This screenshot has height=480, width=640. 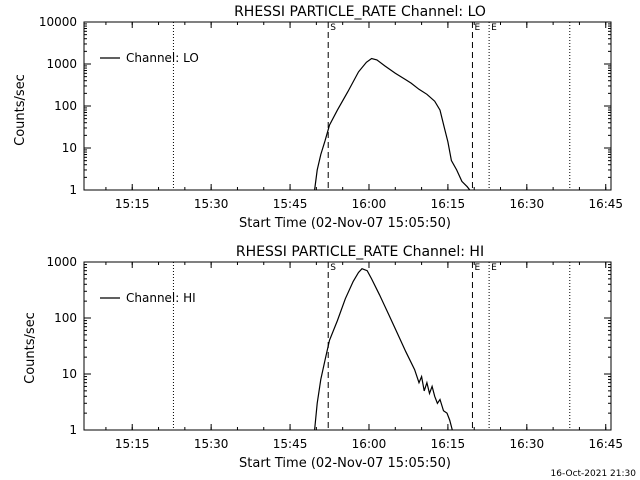 What do you see at coordinates (383, 349) in the screenshot?
I see `series-line-hi` at bounding box center [383, 349].